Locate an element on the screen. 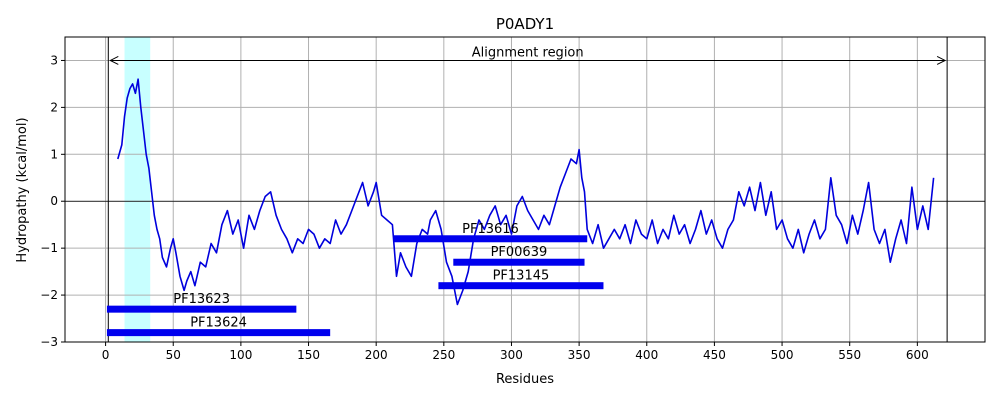  domain-bar-pf13624 is located at coordinates (218, 333).